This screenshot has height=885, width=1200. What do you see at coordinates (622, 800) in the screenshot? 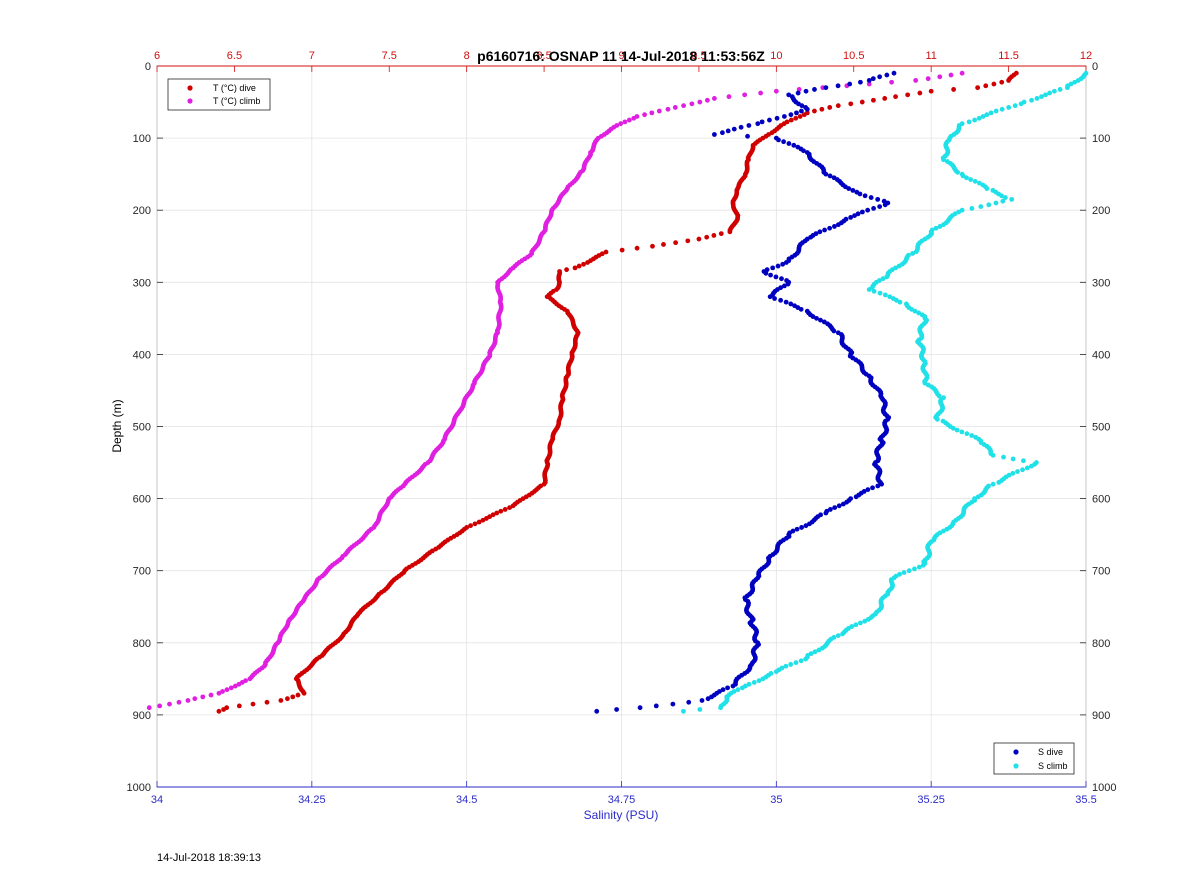
I see `x-tick-label-bottom: 34.75` at bounding box center [622, 800].